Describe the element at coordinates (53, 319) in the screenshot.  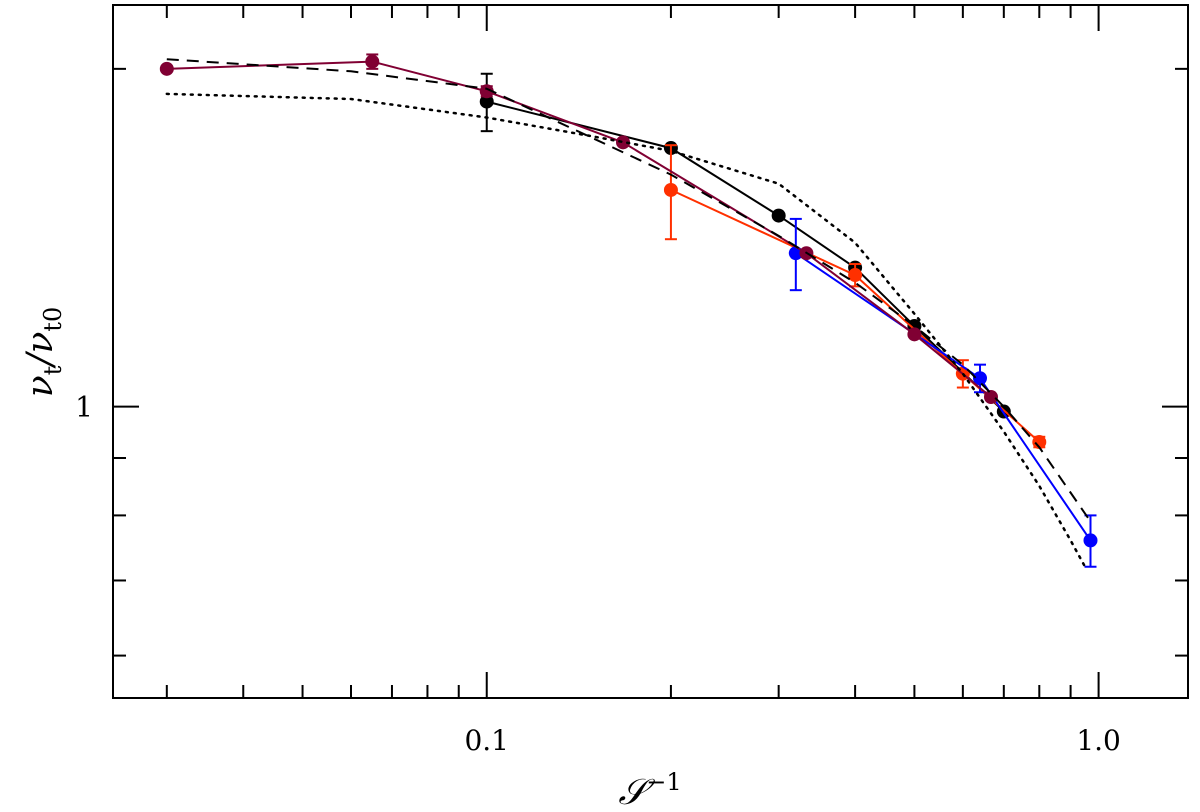
I see `y-axis-label-sub2: t0` at that location.